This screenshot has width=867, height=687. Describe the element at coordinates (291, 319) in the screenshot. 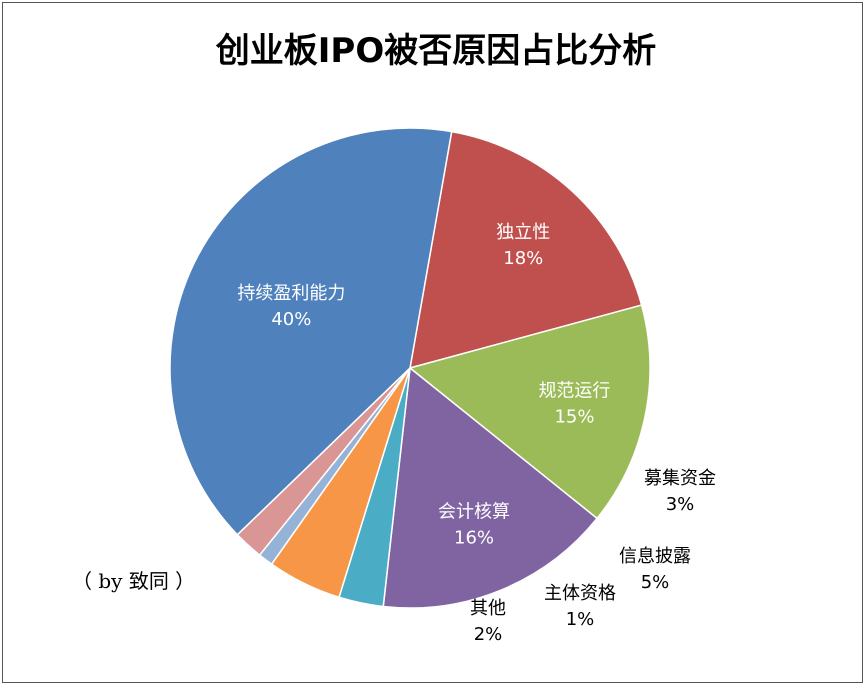

I see `slice-label-value-7: 40%` at that location.